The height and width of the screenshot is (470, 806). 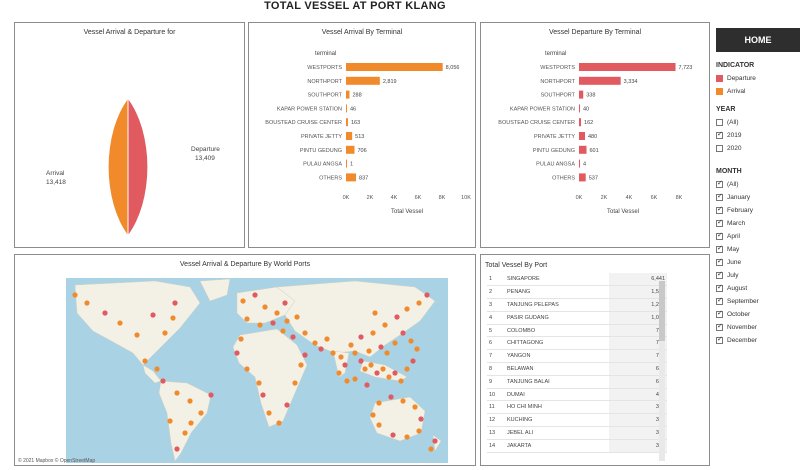 What do you see at coordinates (737, 327) in the screenshot?
I see `month-option: November` at bounding box center [737, 327].